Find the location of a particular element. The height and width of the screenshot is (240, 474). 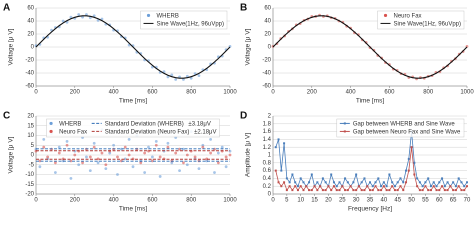

y-tick-label: -40 is located at coordinates (29, 74).